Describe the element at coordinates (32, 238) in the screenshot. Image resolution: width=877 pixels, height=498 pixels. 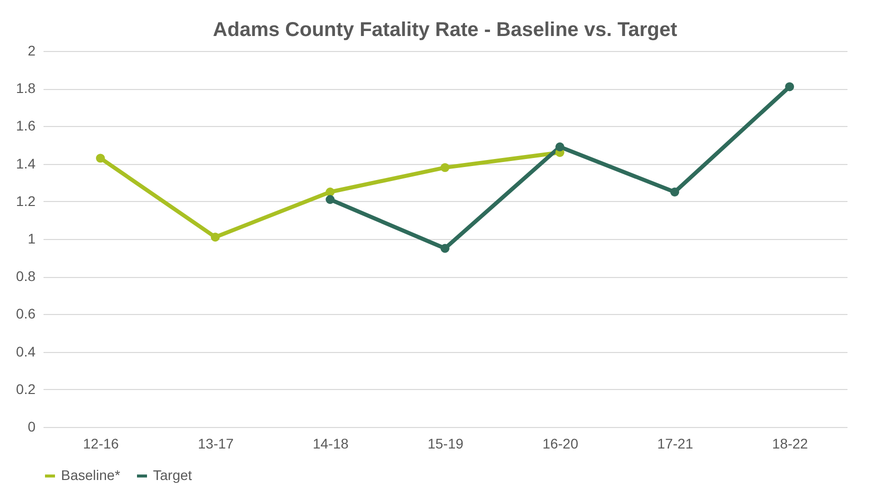
I see `y-tick-label: 1` at that location.